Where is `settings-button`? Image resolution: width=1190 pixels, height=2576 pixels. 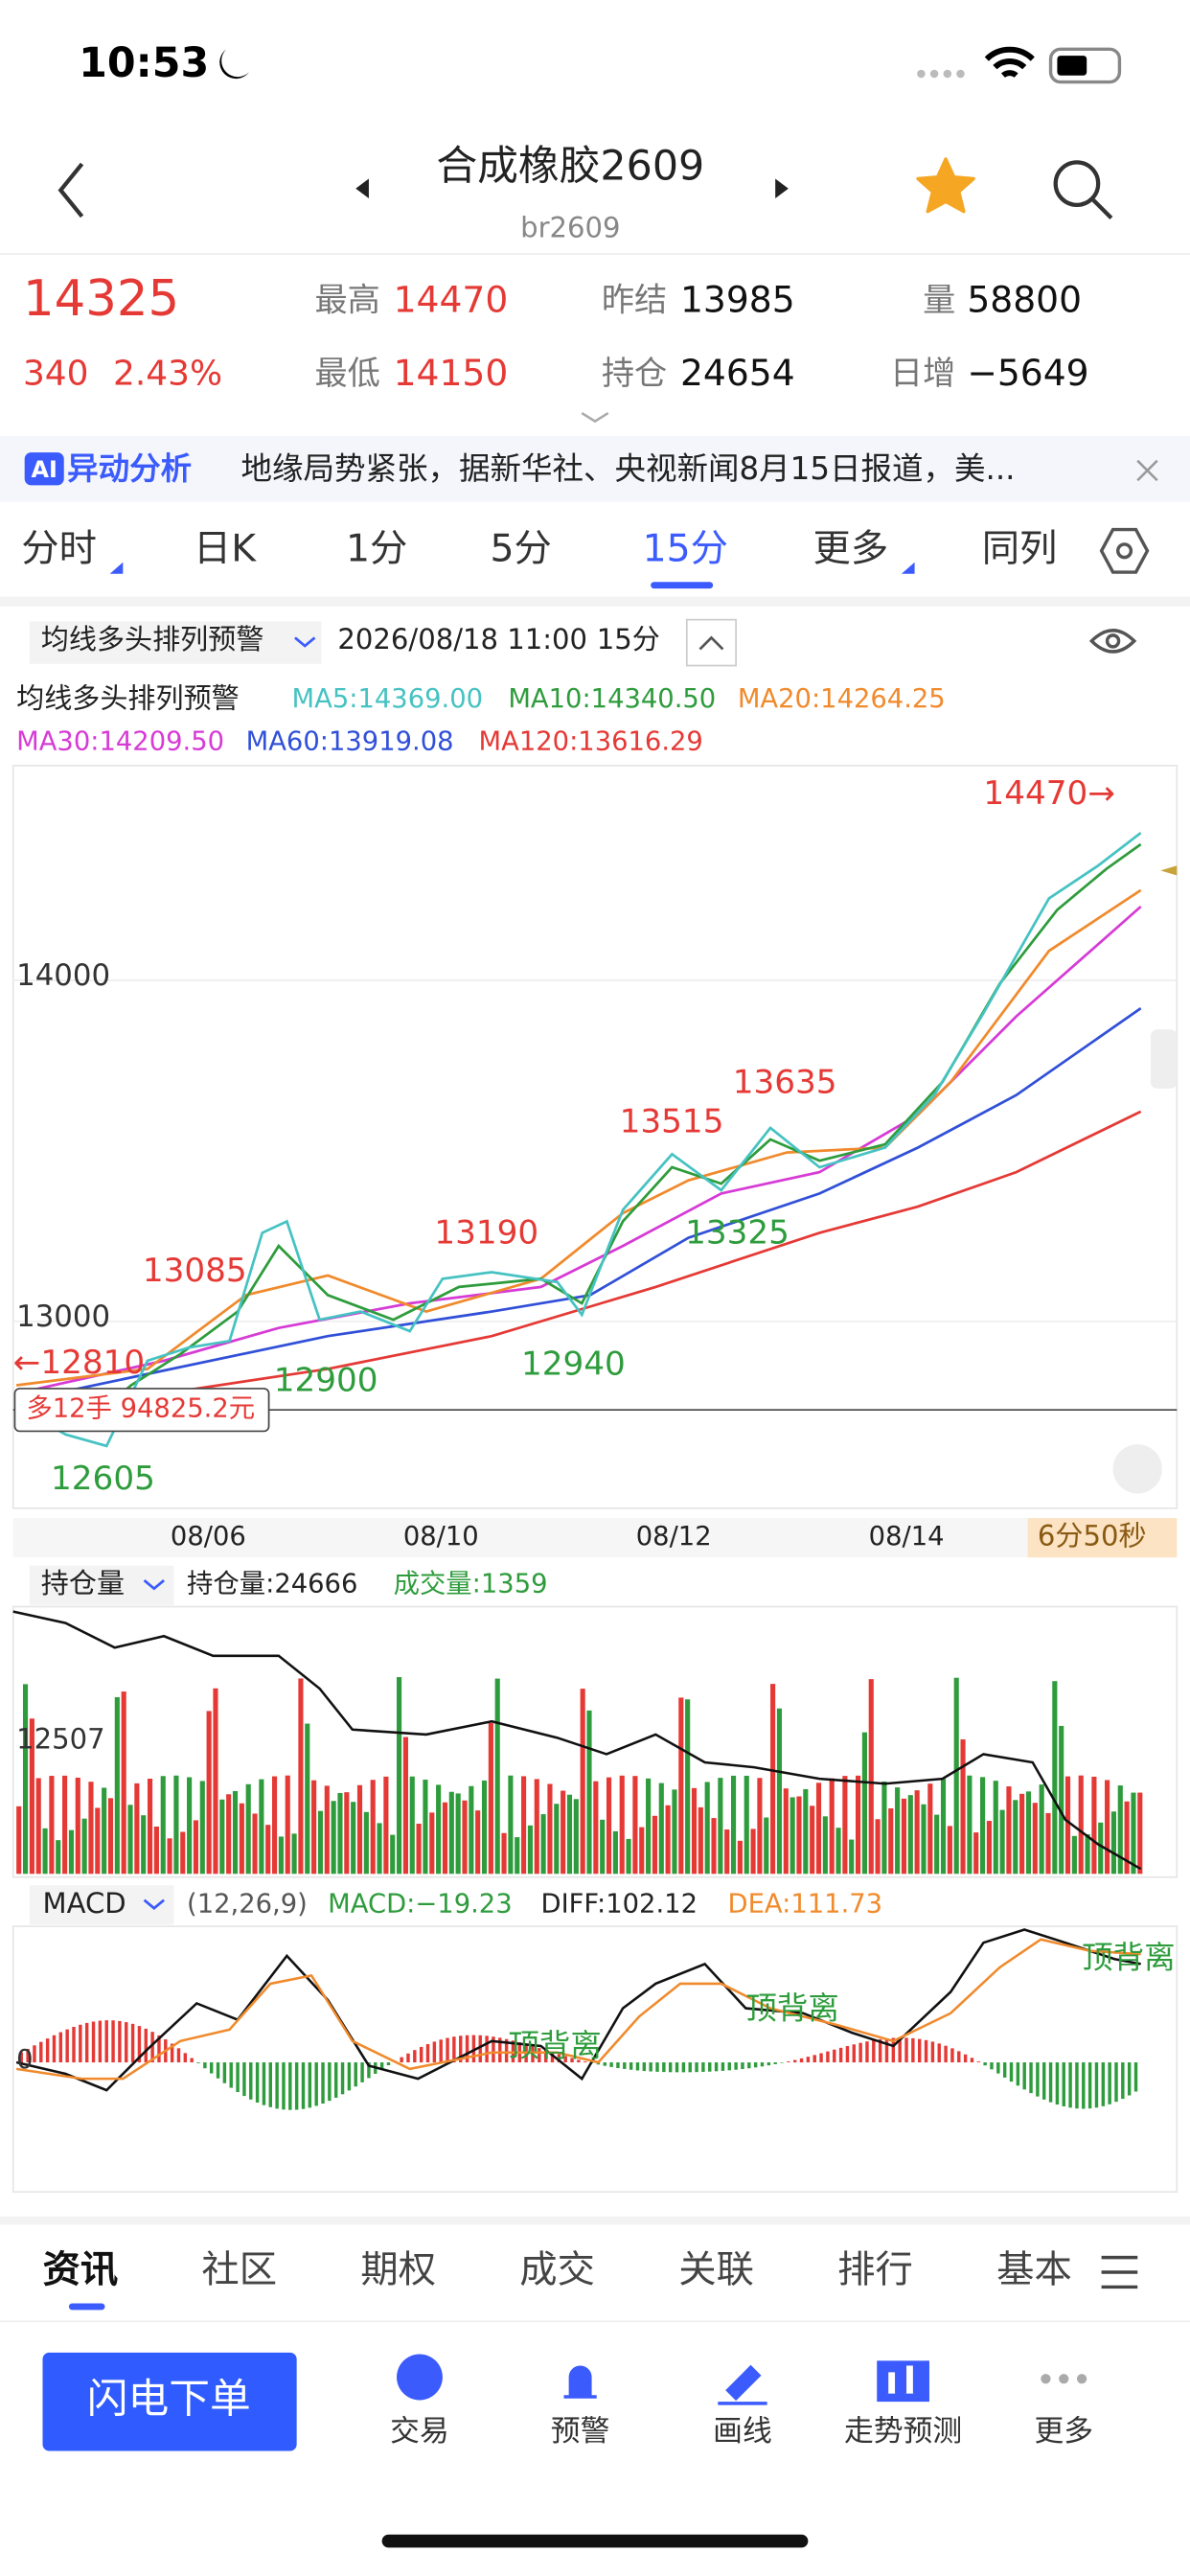 settings-button is located at coordinates (1125, 550).